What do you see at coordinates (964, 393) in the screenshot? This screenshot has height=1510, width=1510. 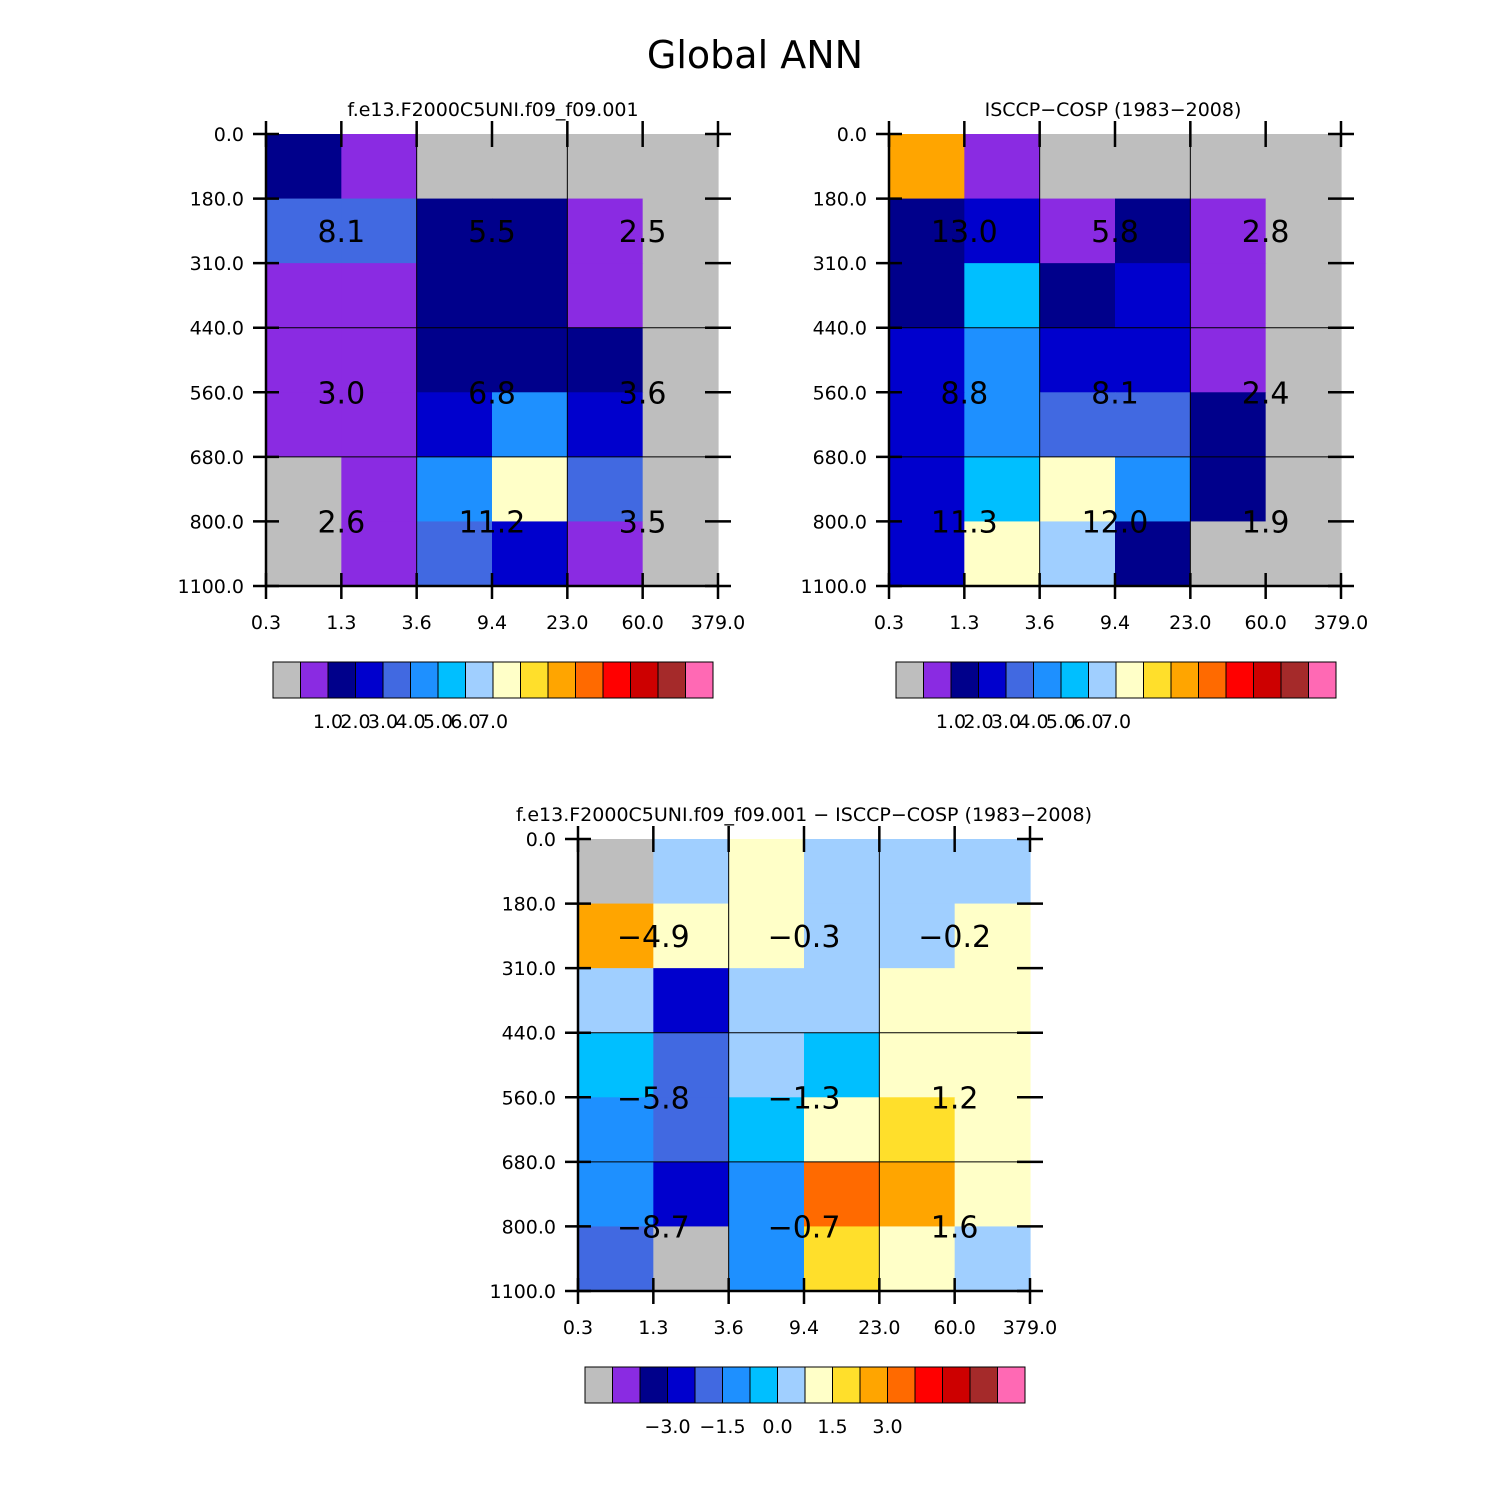 I see `data-label: 8.8` at bounding box center [964, 393].